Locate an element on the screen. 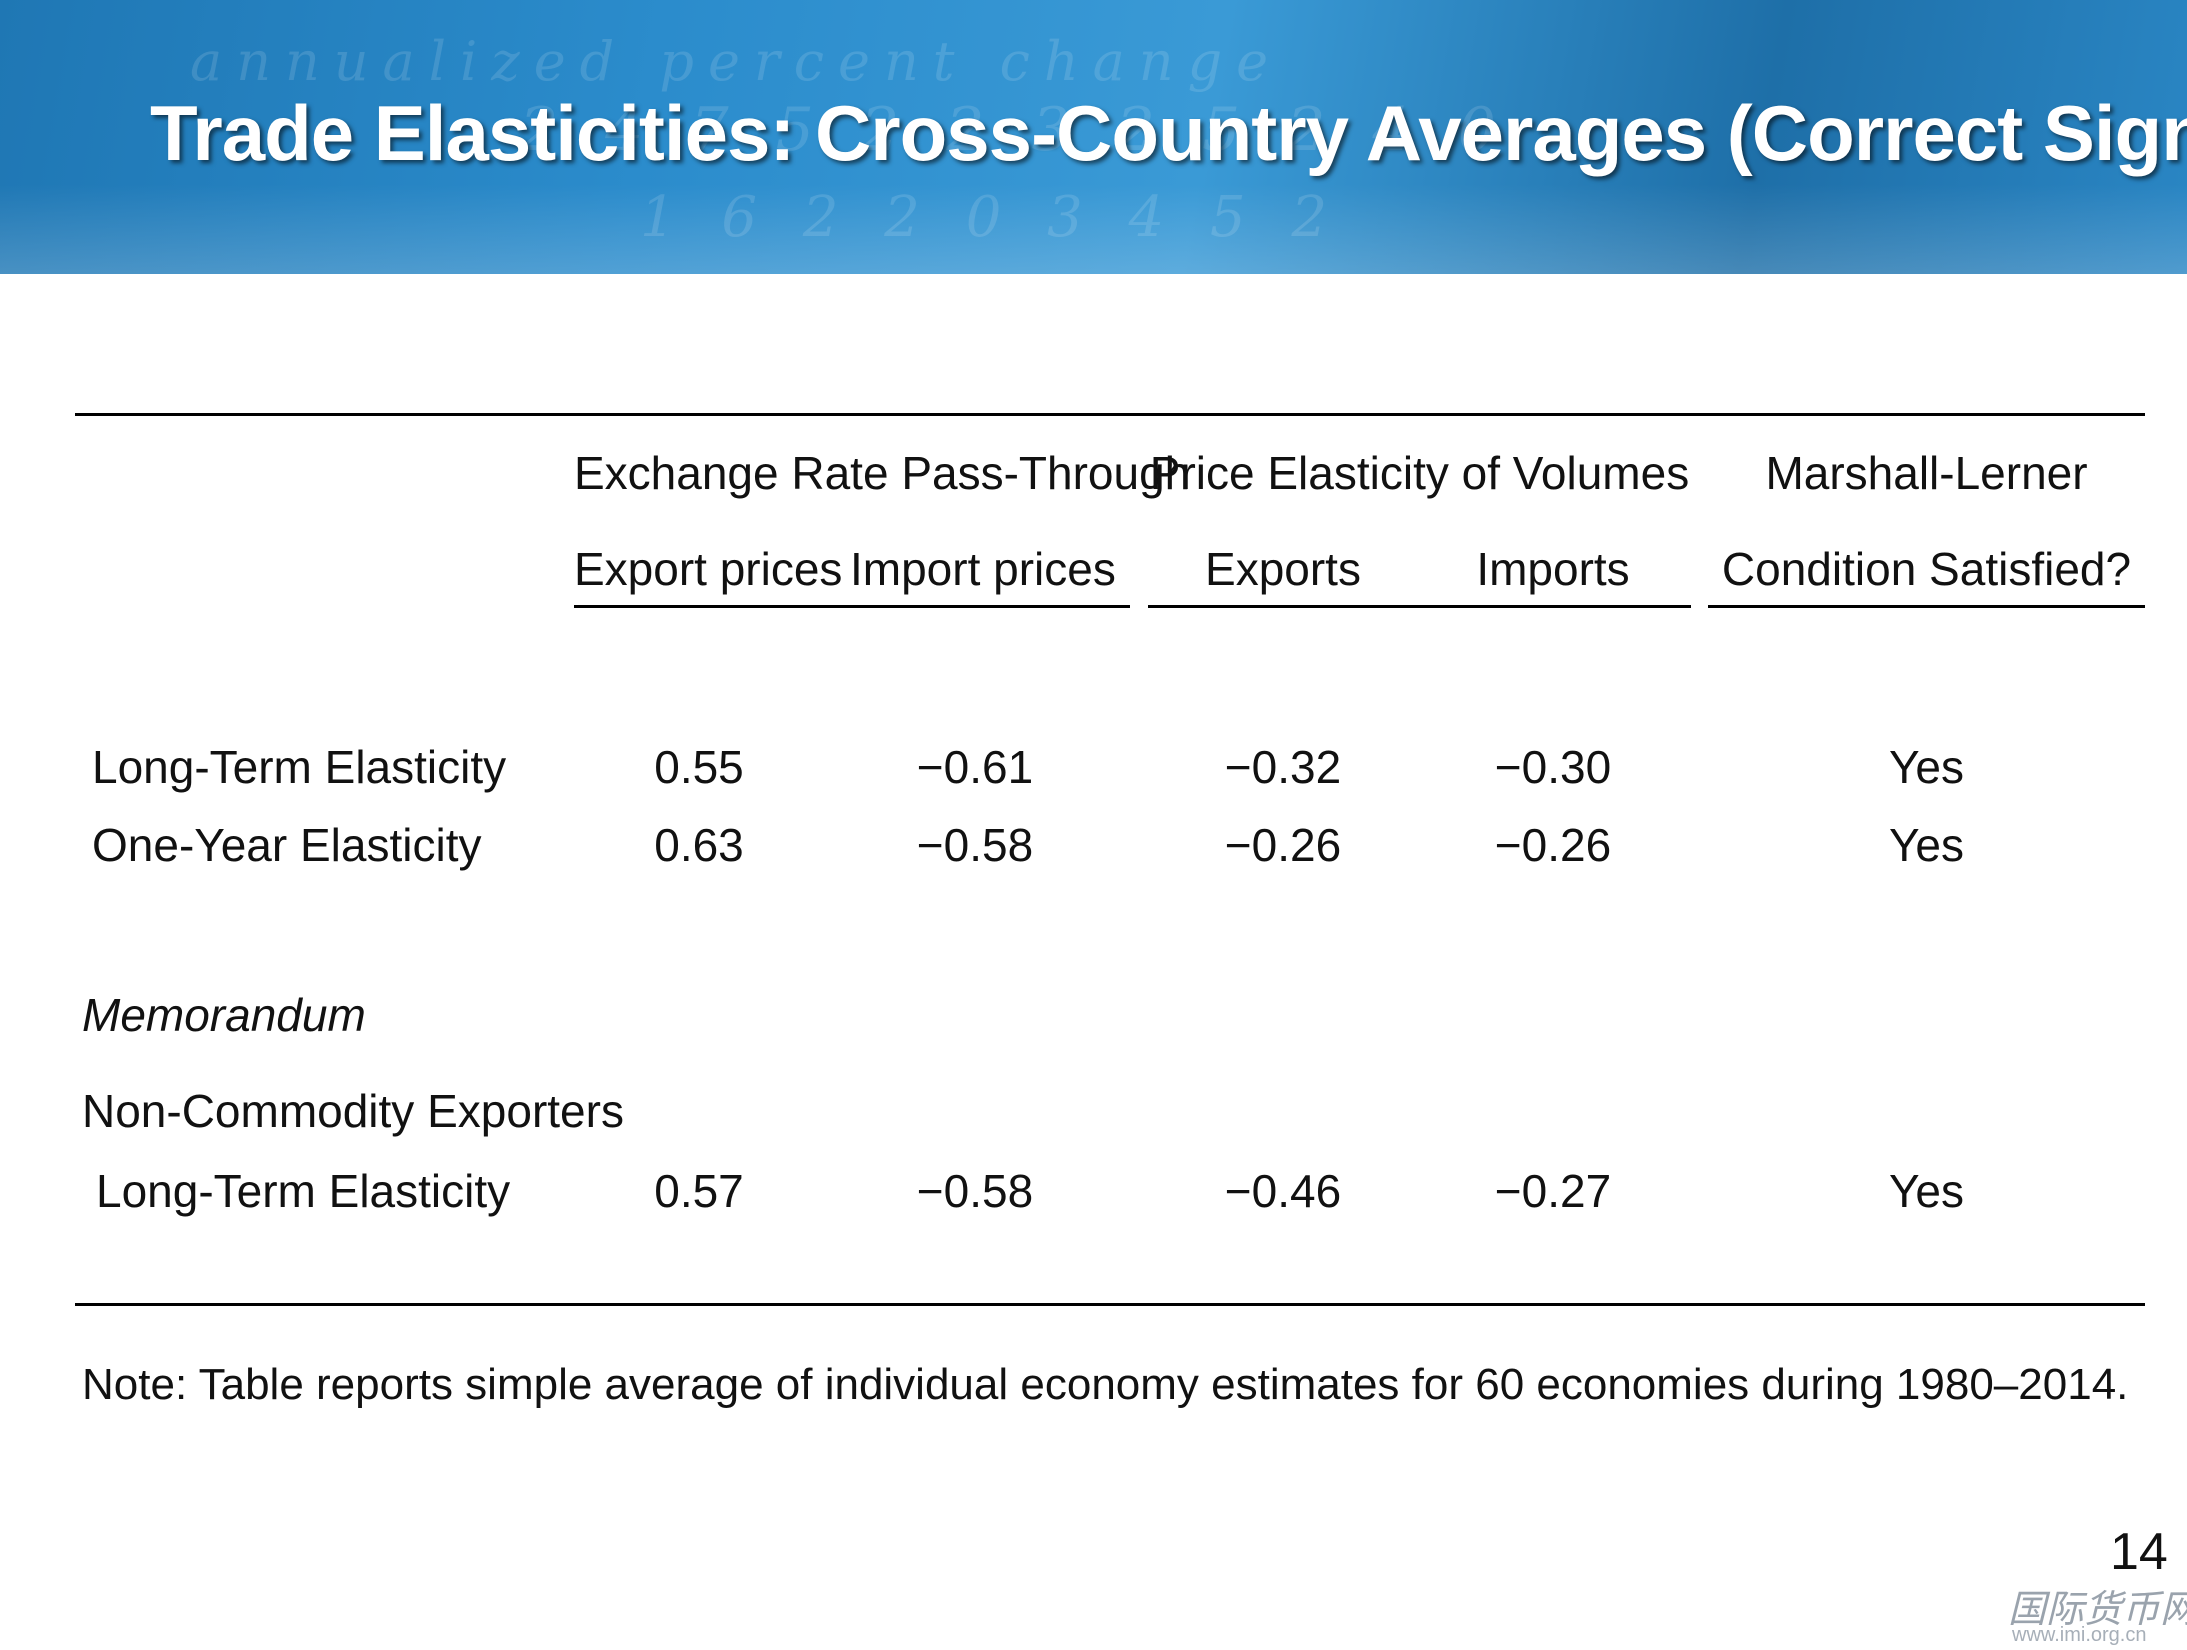  header-underline-marshall-lerner is located at coordinates (1926, 606).